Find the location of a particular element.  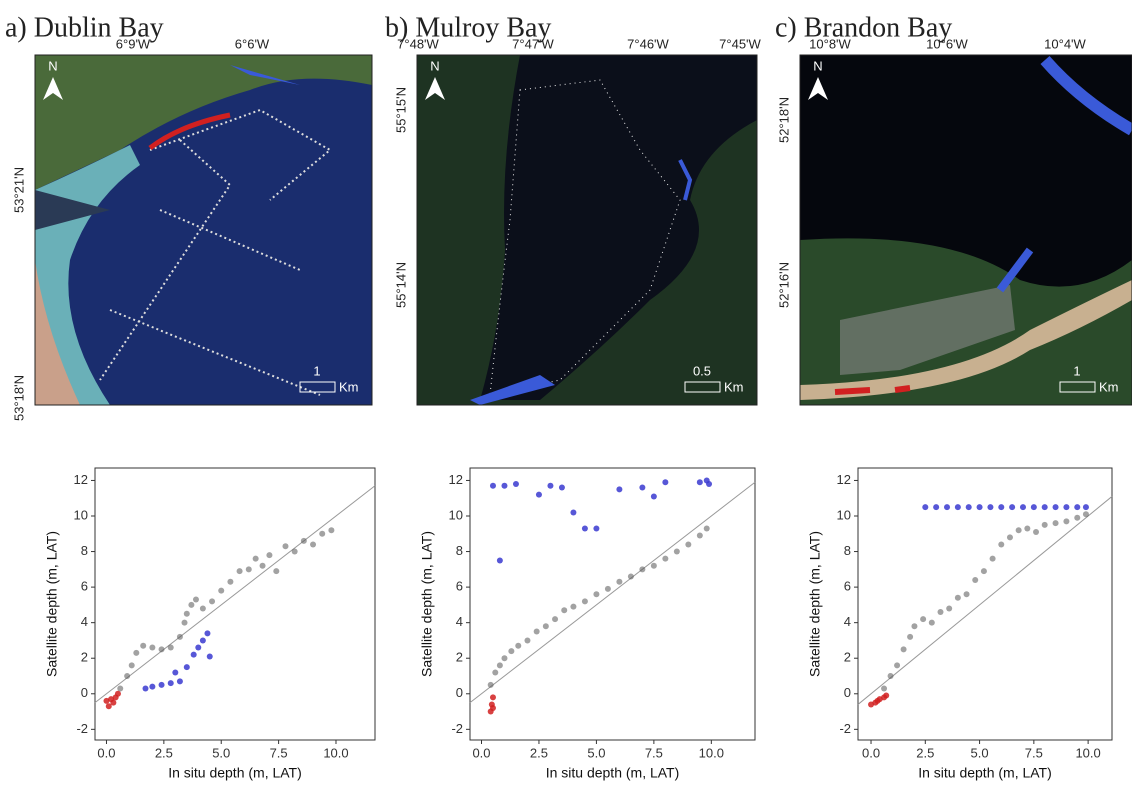

map-longitude-label: 6°6'W is located at coordinates (252, 43).